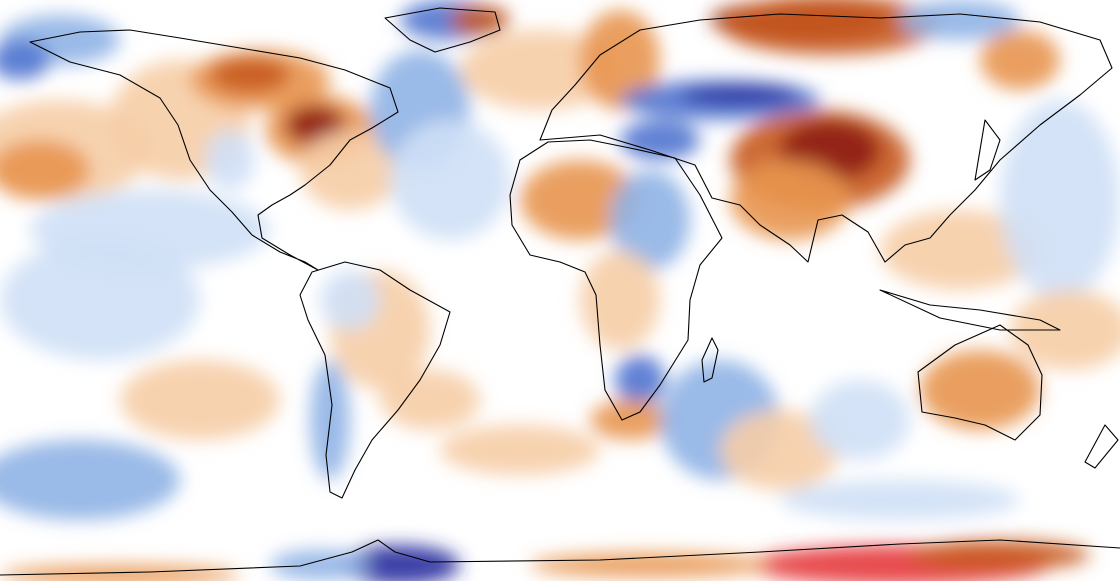 Image resolution: width=1120 pixels, height=581 pixels. I want to click on south-america-outline, so click(375, 380).